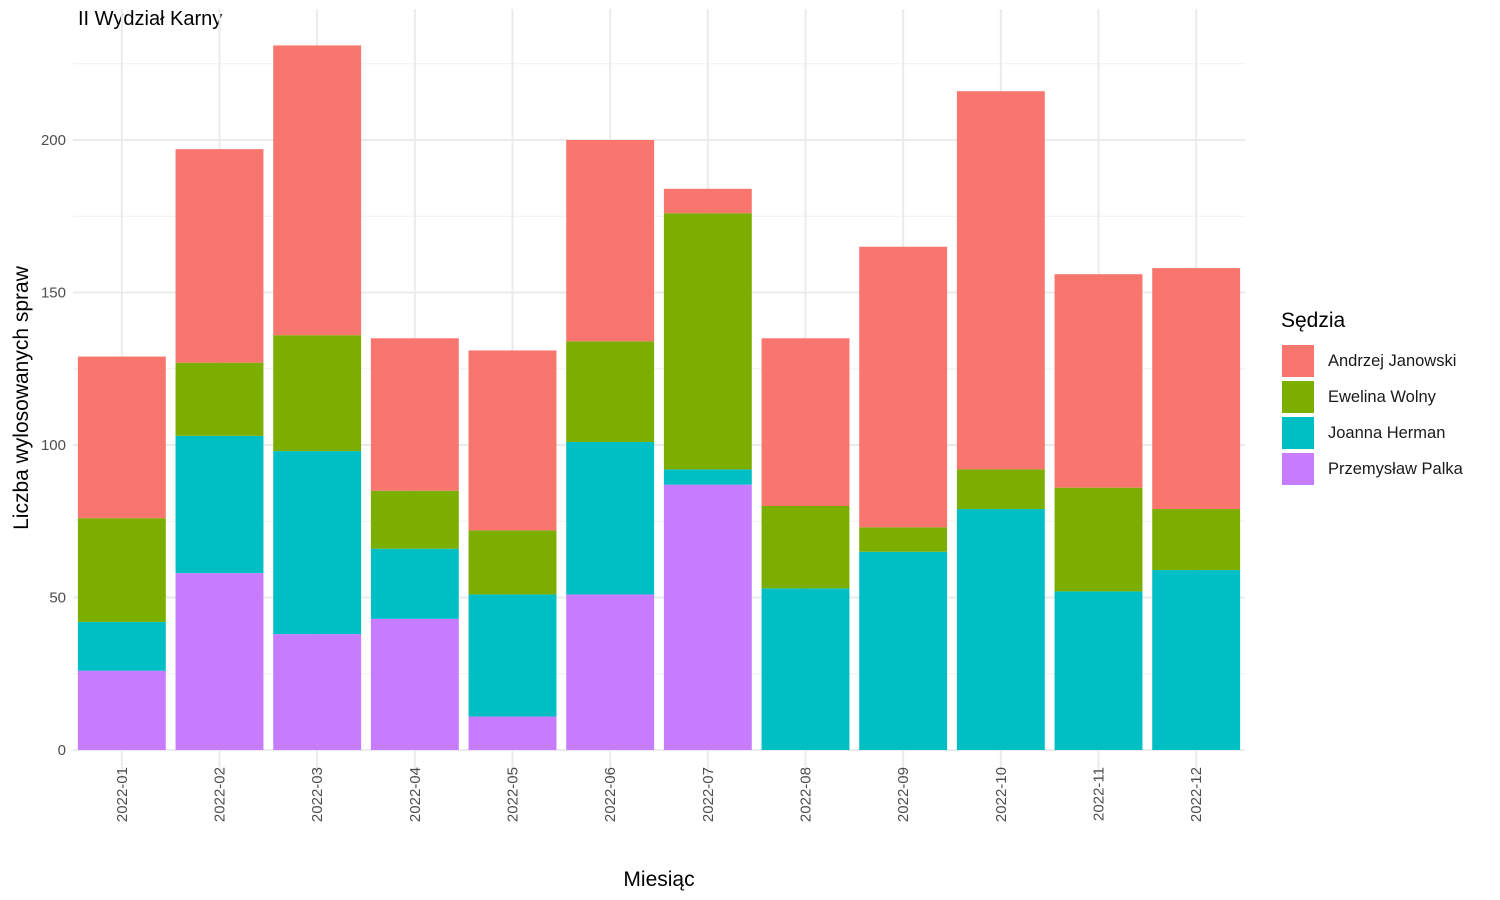  I want to click on y-axis-label: Liczba wylosowanych spraw, so click(21, 397).